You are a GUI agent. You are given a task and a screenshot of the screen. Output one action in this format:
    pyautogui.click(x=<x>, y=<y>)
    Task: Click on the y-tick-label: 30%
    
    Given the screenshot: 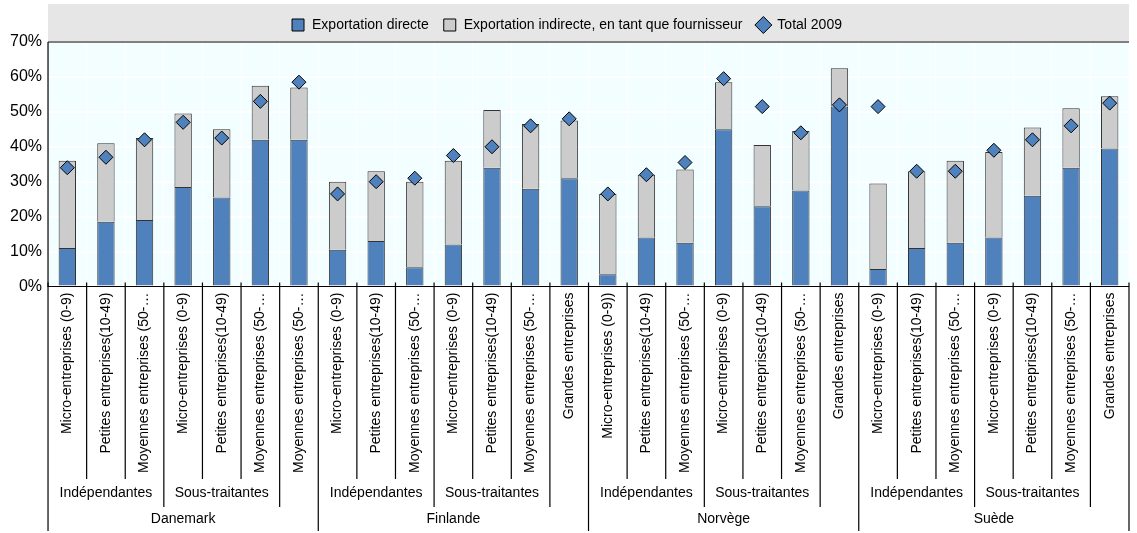 What is the action you would take?
    pyautogui.click(x=26, y=181)
    